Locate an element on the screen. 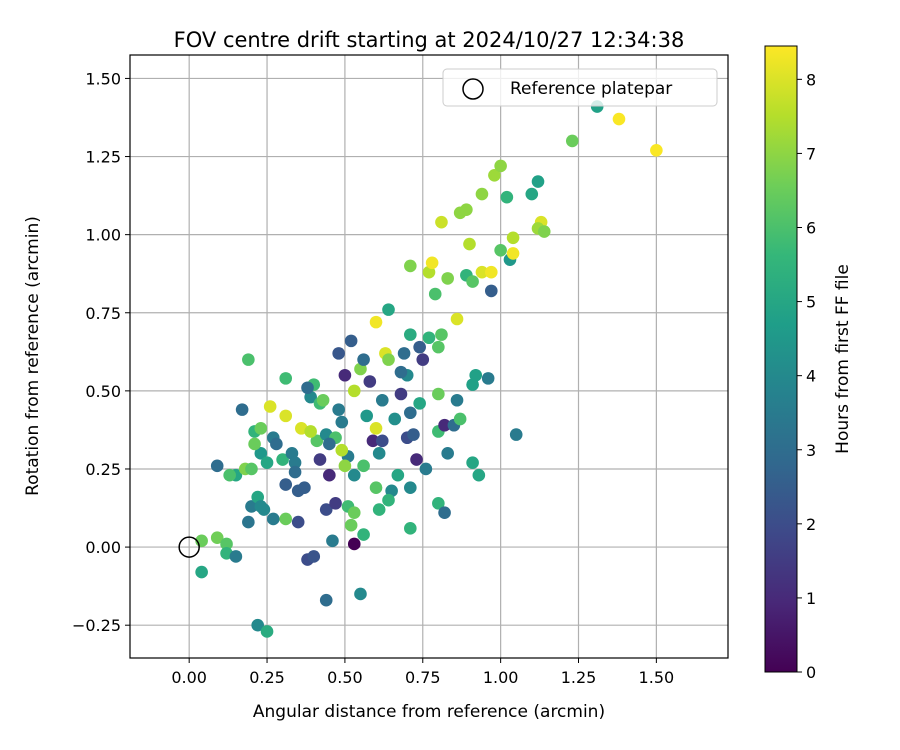 This screenshot has height=750, width=900. y-tick-label: 0.75 is located at coordinates (103, 313).